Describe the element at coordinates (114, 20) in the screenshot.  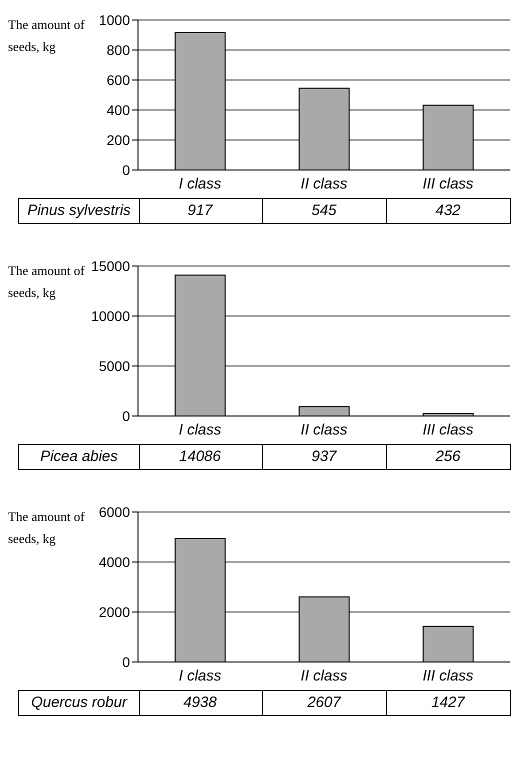
I see `y-tick-label: 1000` at that location.